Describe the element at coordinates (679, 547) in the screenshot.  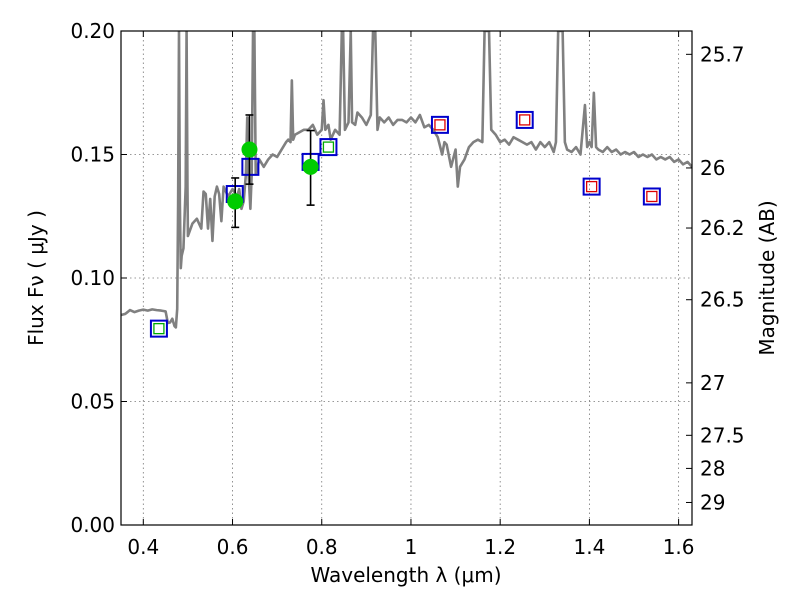
I see `x-tick-label: 1.6` at that location.